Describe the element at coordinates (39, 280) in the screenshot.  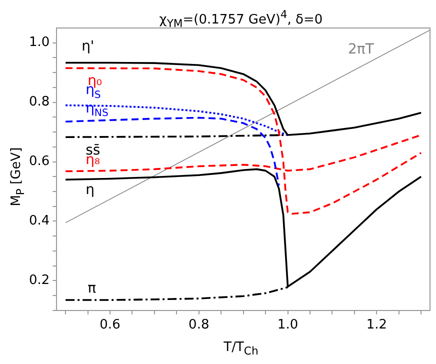
I see `y-tick-label: 0.2` at that location.